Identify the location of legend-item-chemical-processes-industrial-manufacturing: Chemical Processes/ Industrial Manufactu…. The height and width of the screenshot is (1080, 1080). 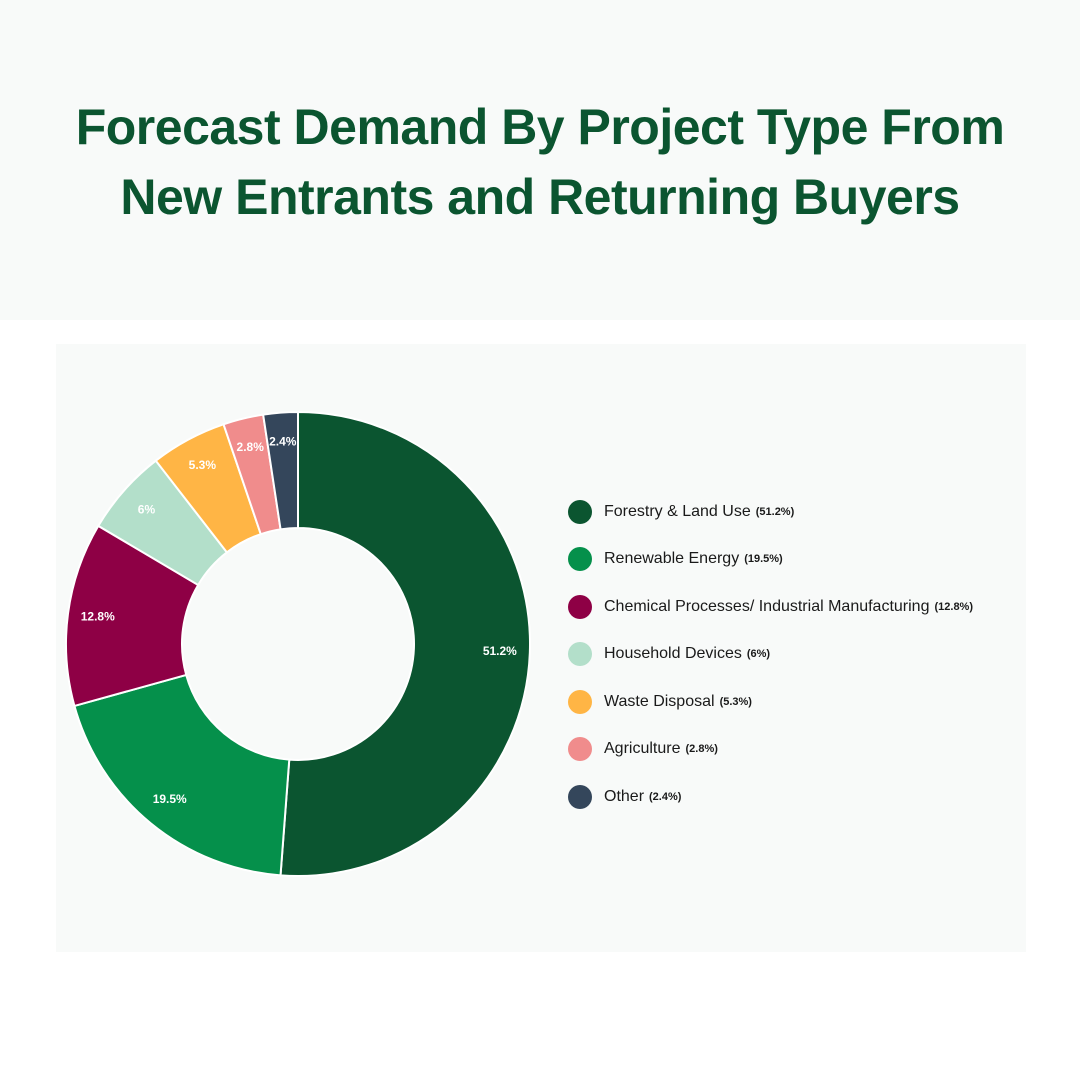
(770, 607).